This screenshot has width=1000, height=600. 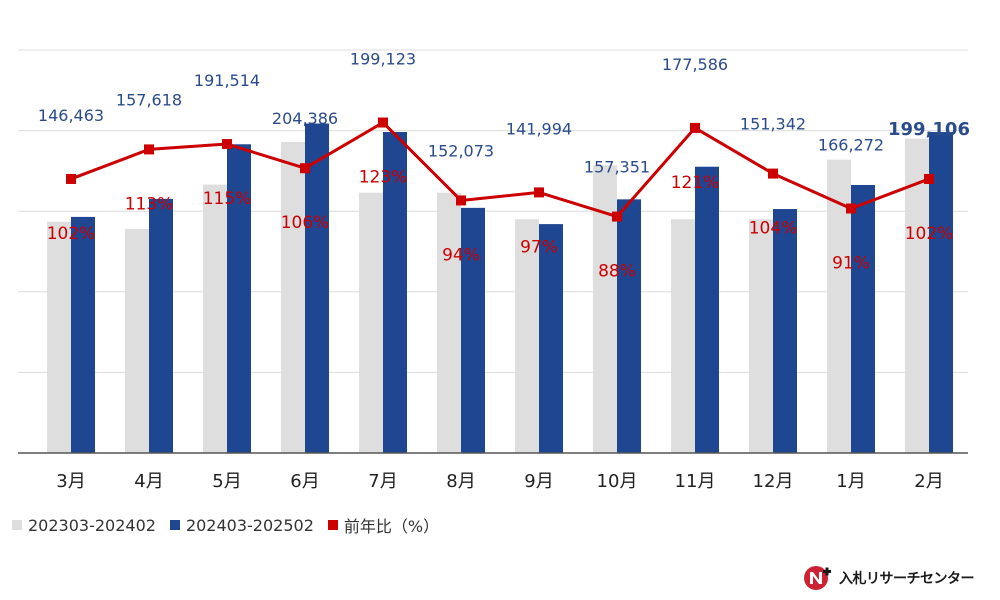 What do you see at coordinates (929, 129) in the screenshot?
I see `value-label: 199,106` at bounding box center [929, 129].